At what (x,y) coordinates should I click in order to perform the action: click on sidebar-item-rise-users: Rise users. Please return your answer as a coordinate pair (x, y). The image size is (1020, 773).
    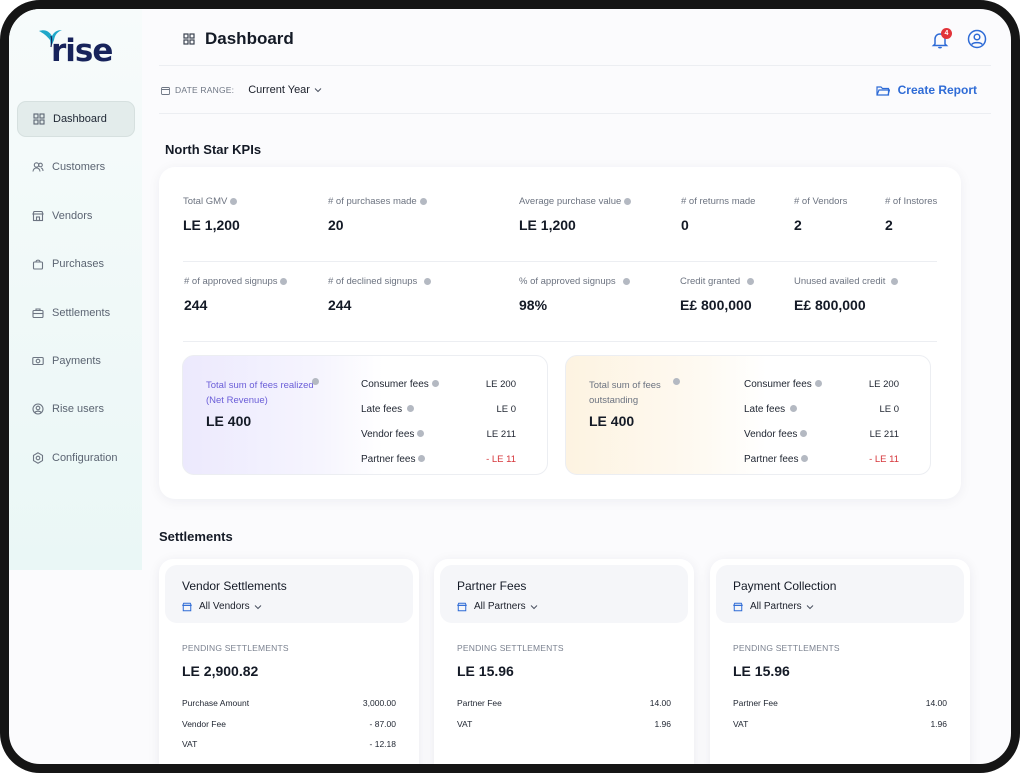
    Looking at the image, I should click on (76, 409).